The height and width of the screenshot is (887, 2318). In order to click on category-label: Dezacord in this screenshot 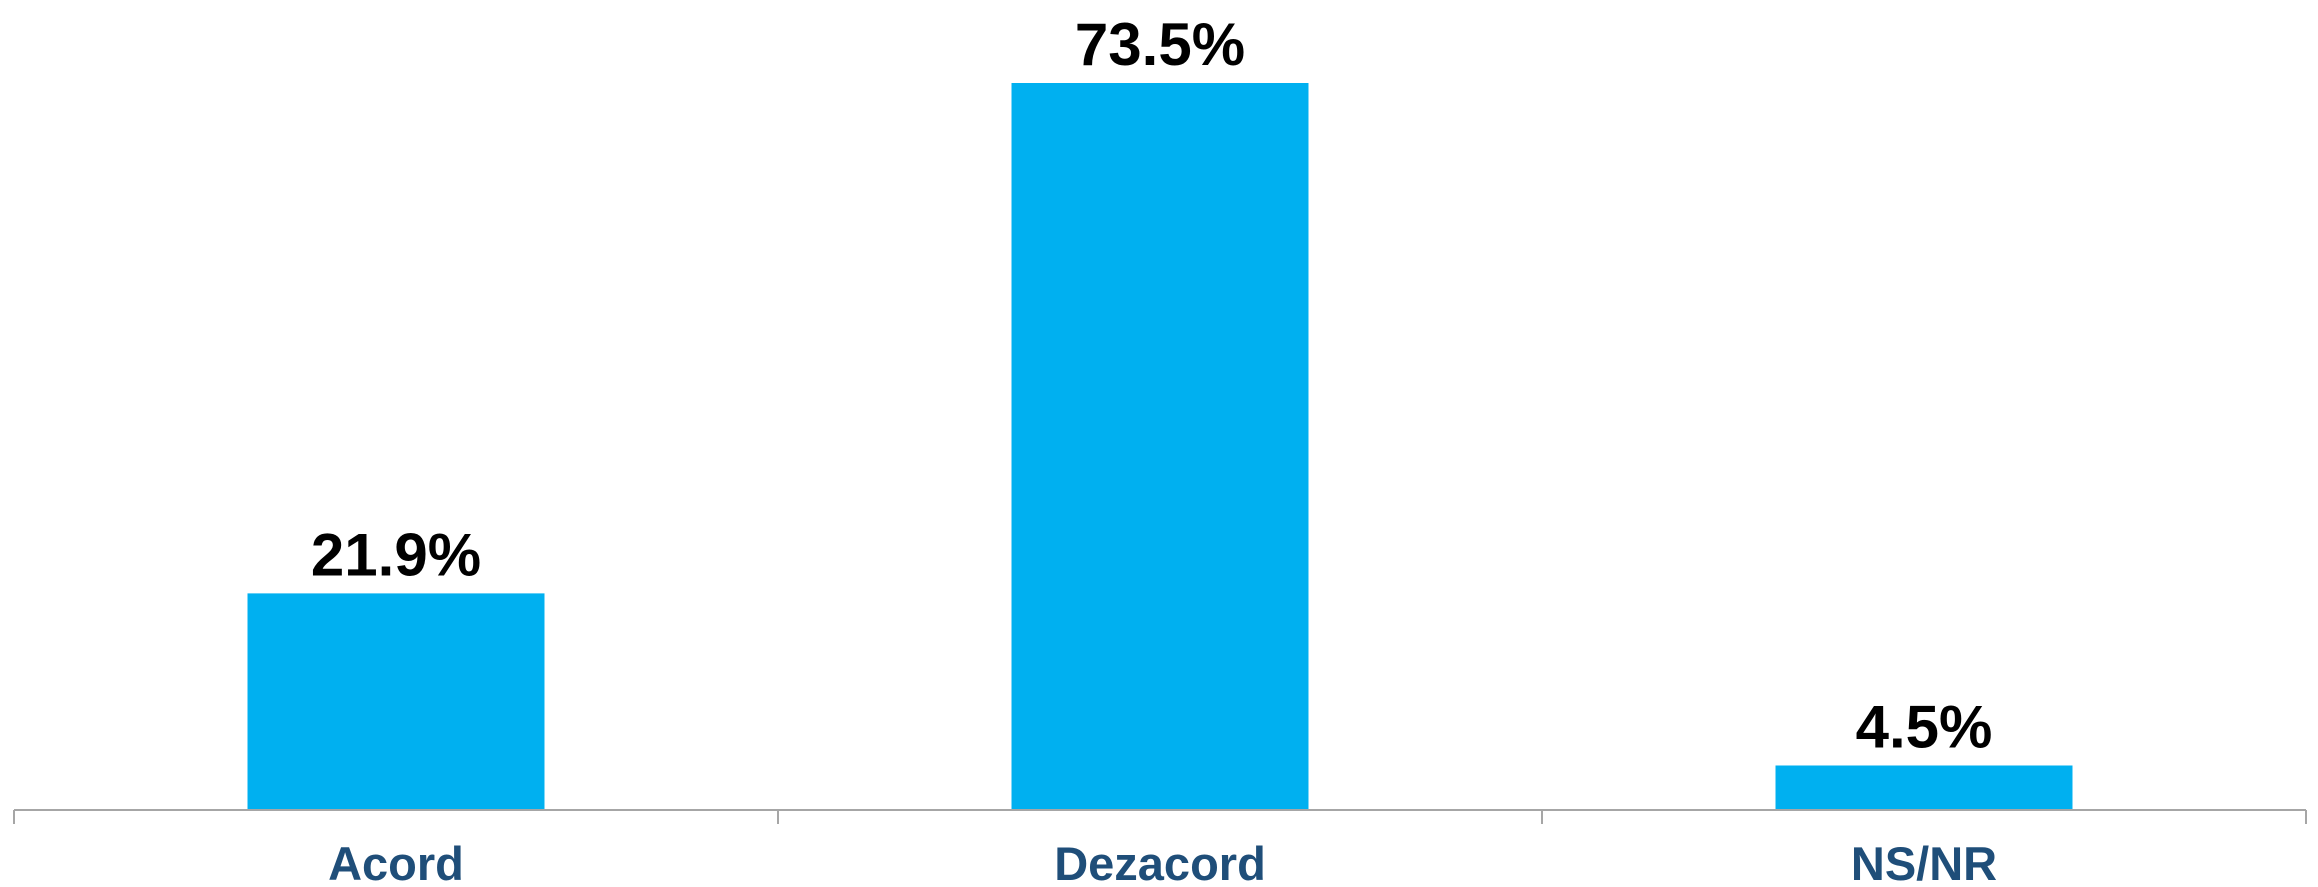, I will do `click(1160, 862)`.